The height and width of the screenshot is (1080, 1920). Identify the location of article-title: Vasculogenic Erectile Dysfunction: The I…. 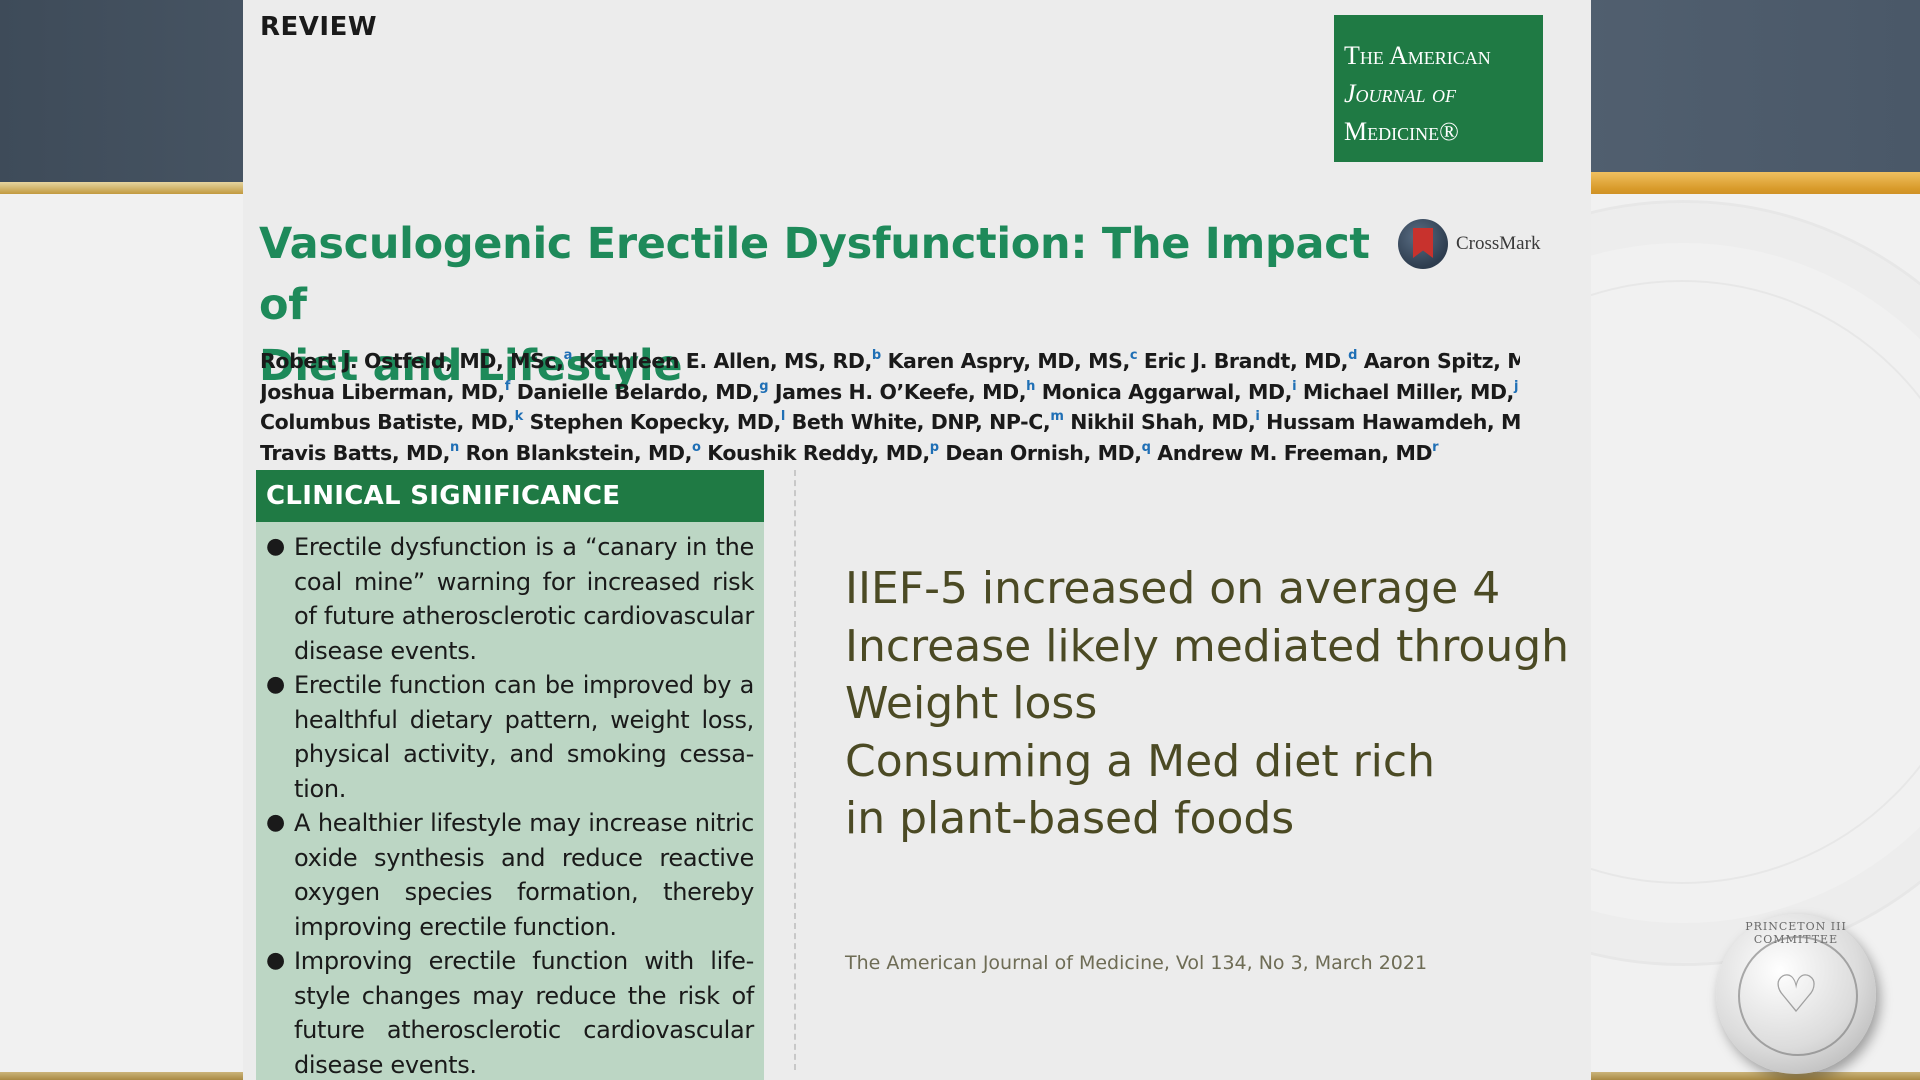
(819, 305).